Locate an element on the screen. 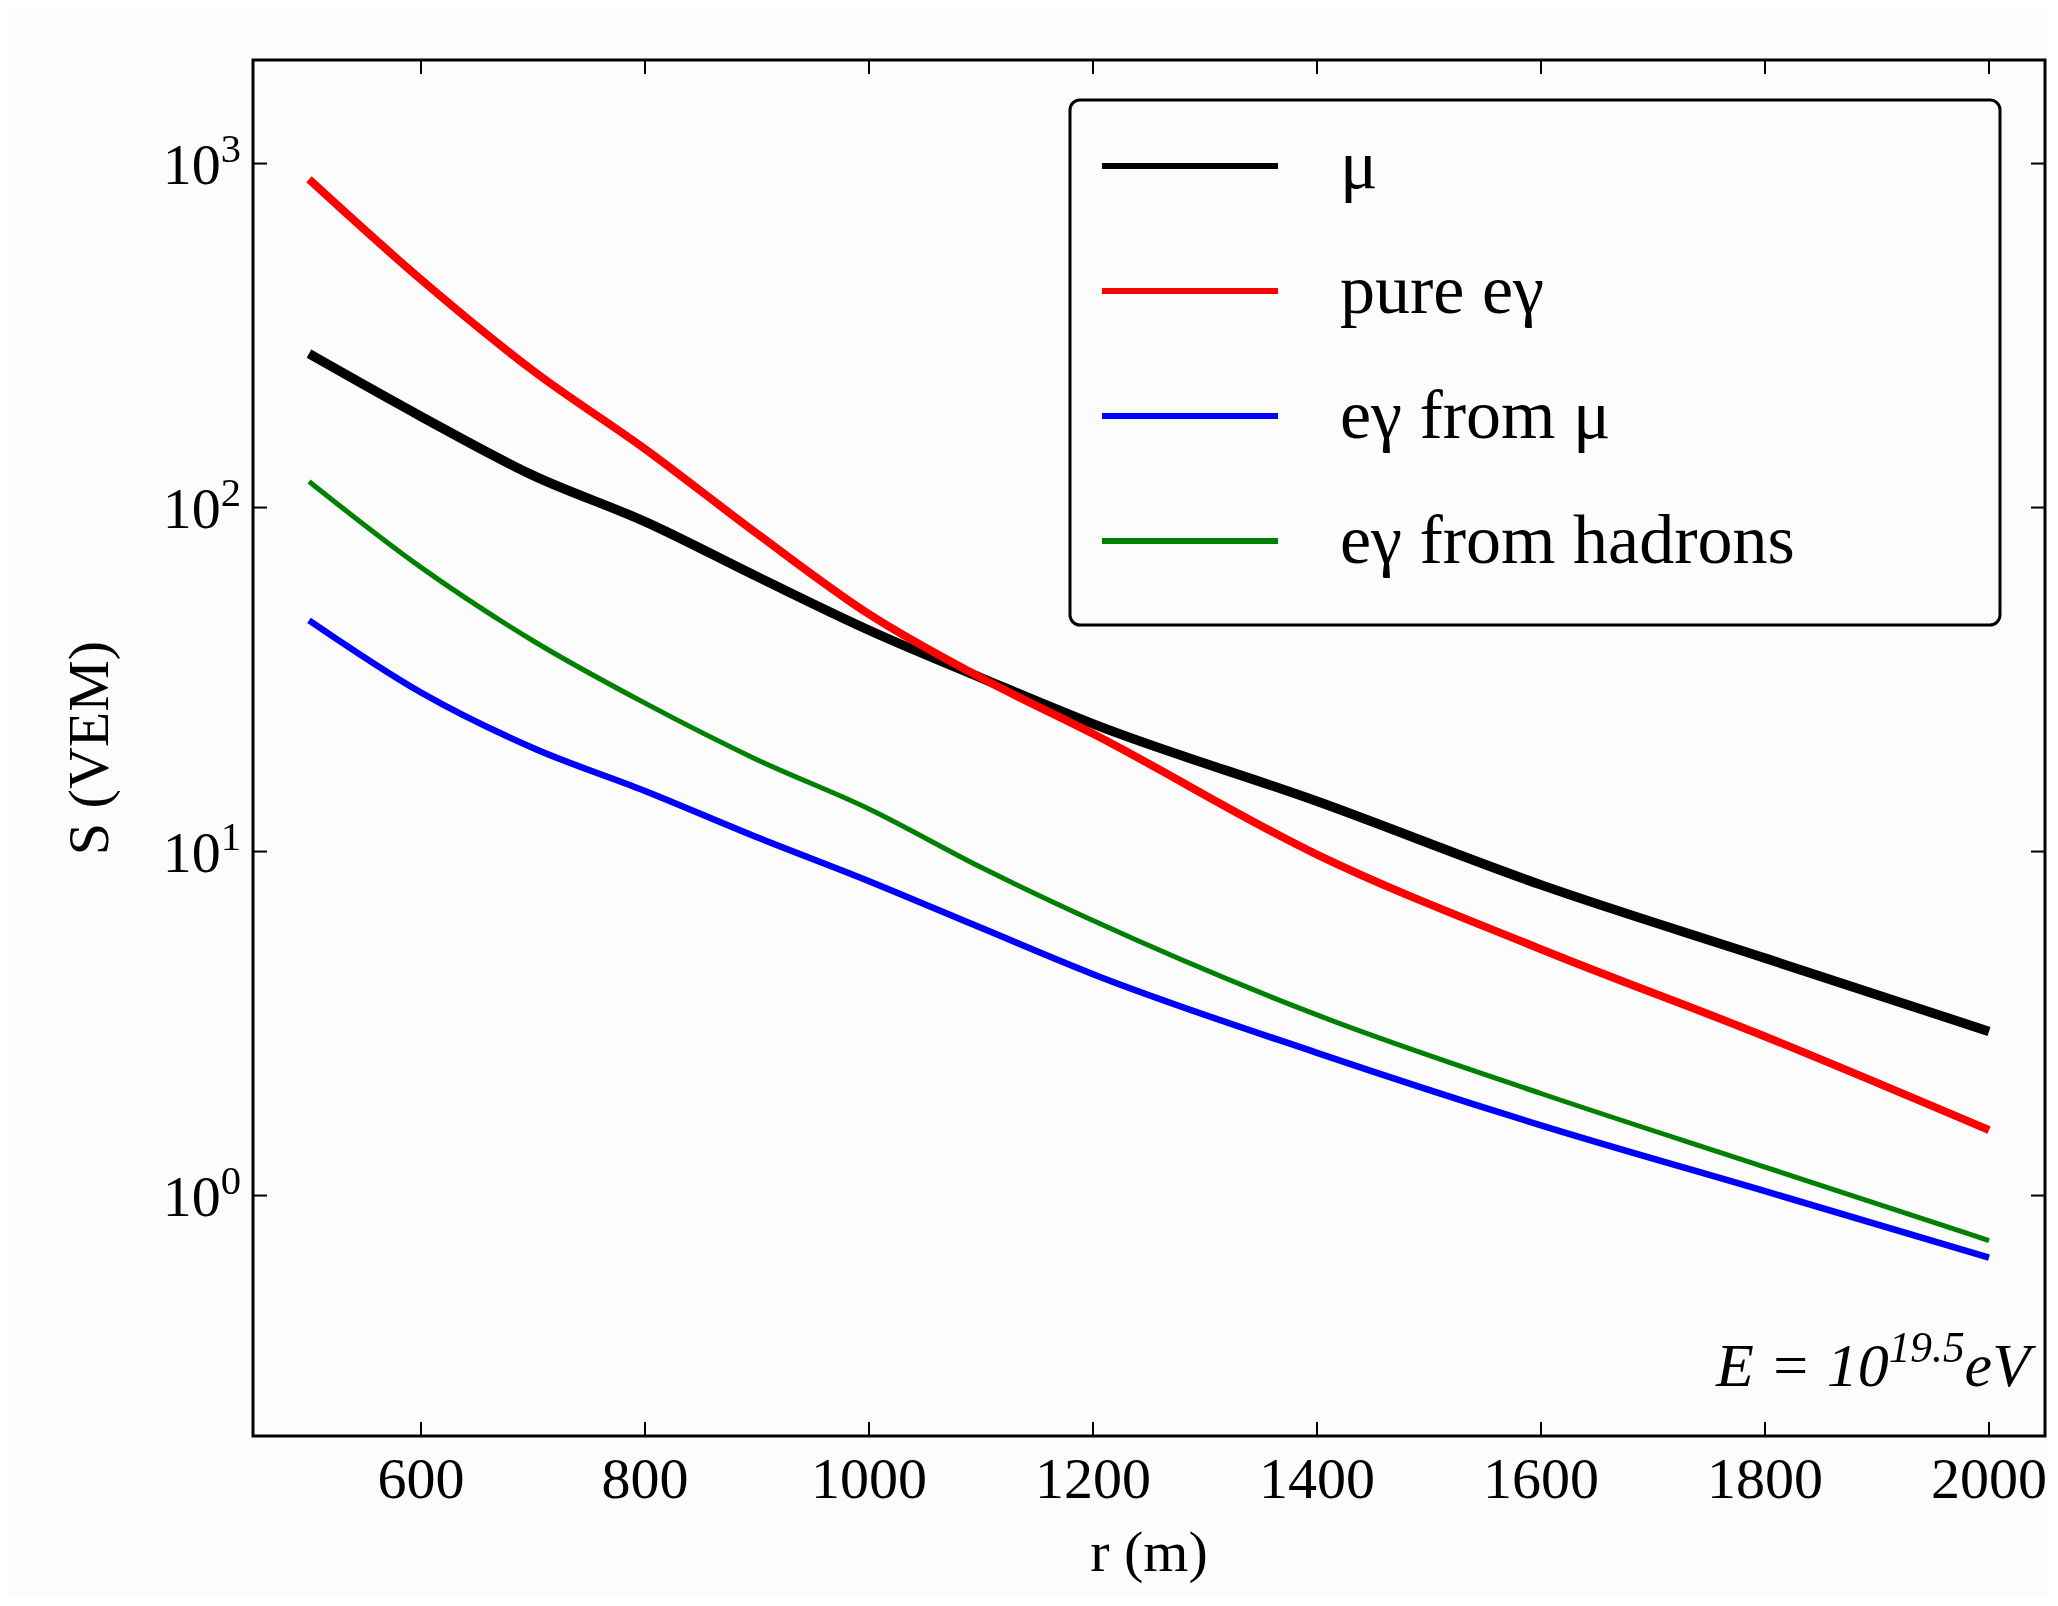 This screenshot has height=1606, width=2058. legend-label: pure eγ is located at coordinates (1442, 289).